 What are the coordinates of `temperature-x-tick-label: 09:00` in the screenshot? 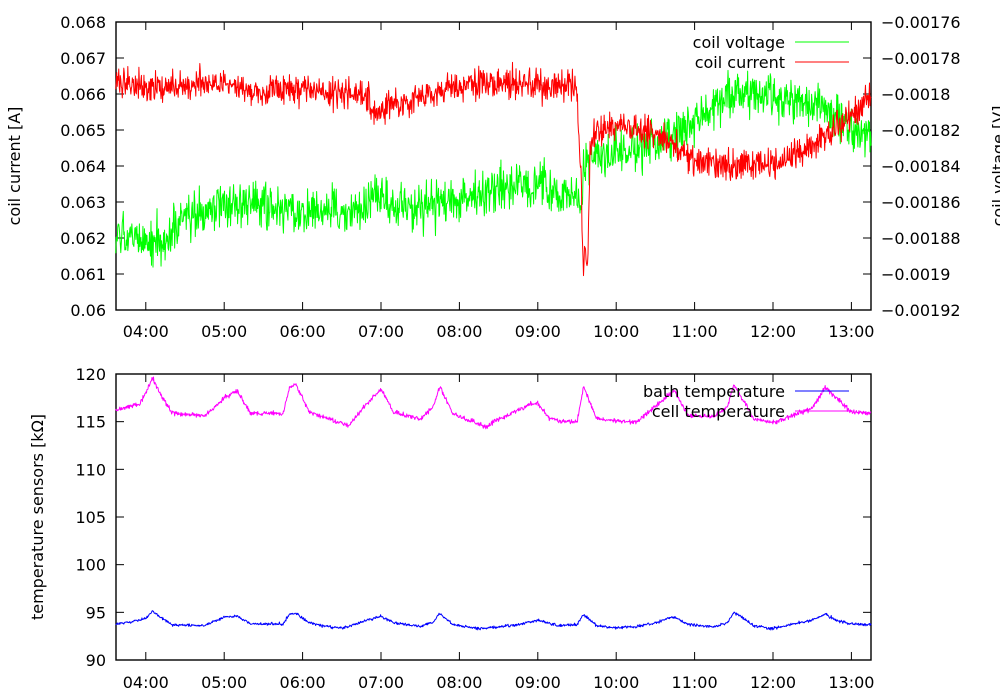 It's located at (538, 682).